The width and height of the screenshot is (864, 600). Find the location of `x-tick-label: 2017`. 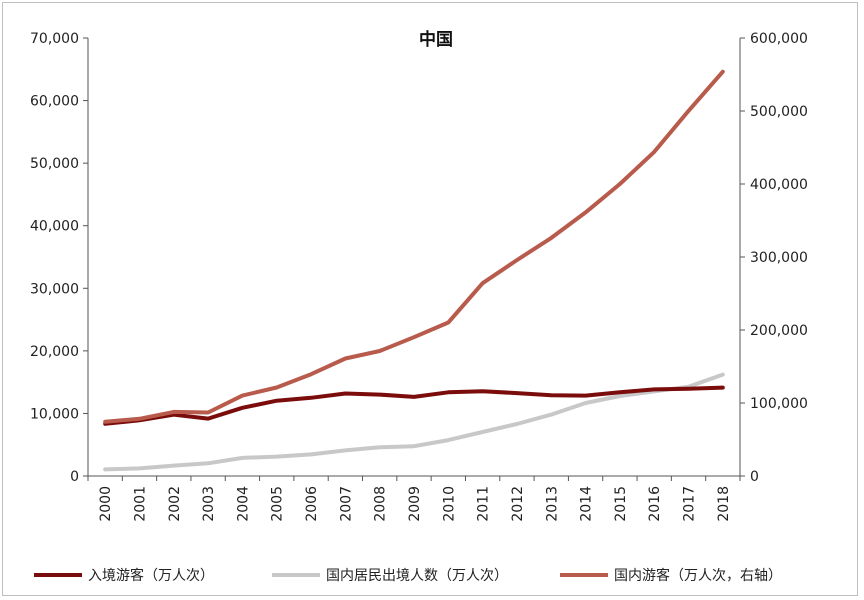

x-tick-label: 2017 is located at coordinates (690, 504).